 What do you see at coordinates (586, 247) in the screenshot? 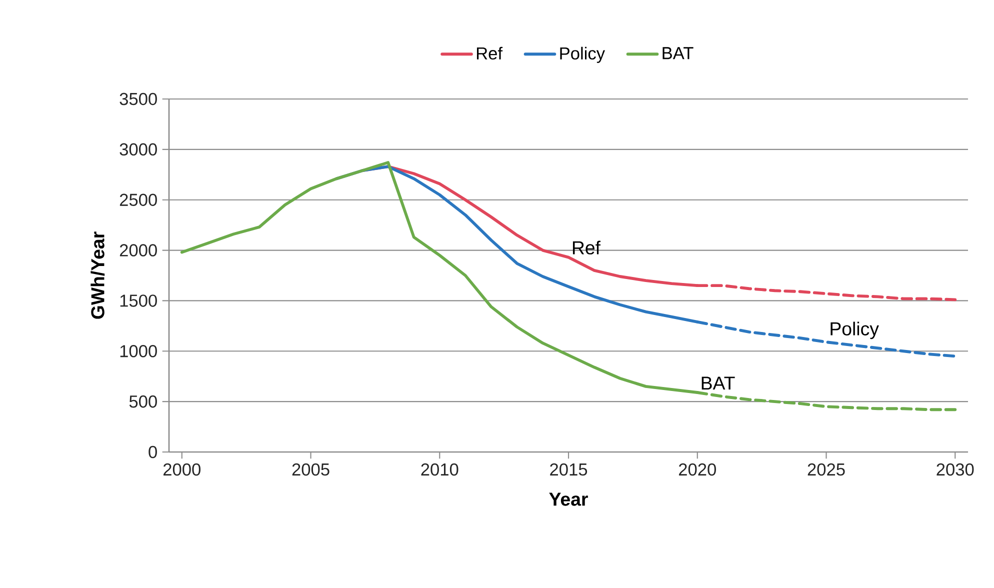
I see `annotation: Ref` at bounding box center [586, 247].